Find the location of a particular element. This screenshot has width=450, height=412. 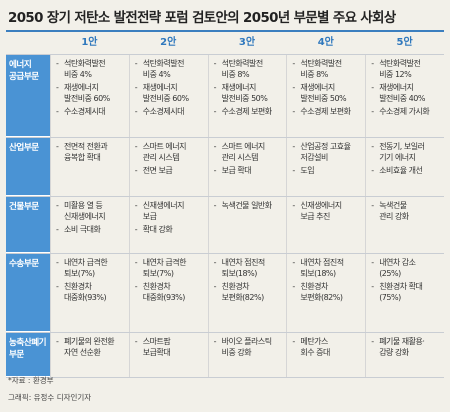

cell-item: 녹색건물 일반화 is located at coordinates (249, 206).